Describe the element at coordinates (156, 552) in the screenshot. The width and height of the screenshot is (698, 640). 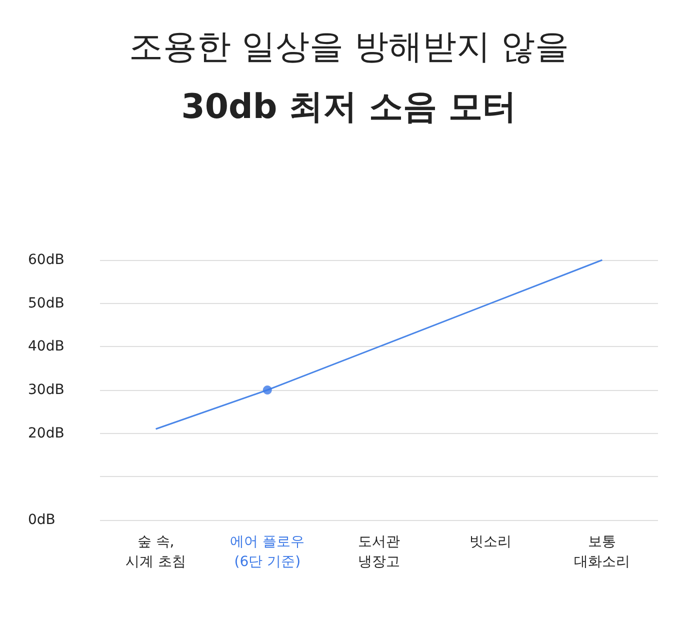
I see `x-tick-label: 숲 속, 시계 초침` at that location.